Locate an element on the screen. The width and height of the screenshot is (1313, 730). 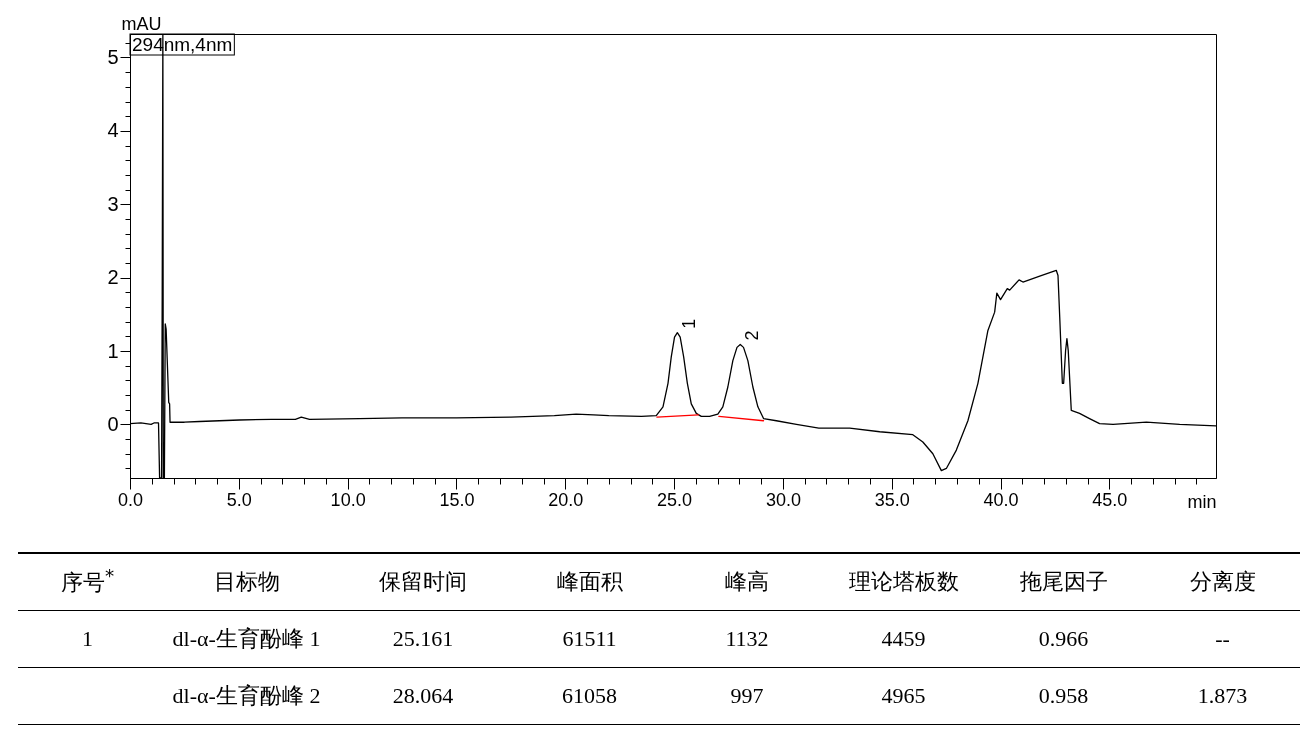
text: 997 is located at coordinates (747, 695).